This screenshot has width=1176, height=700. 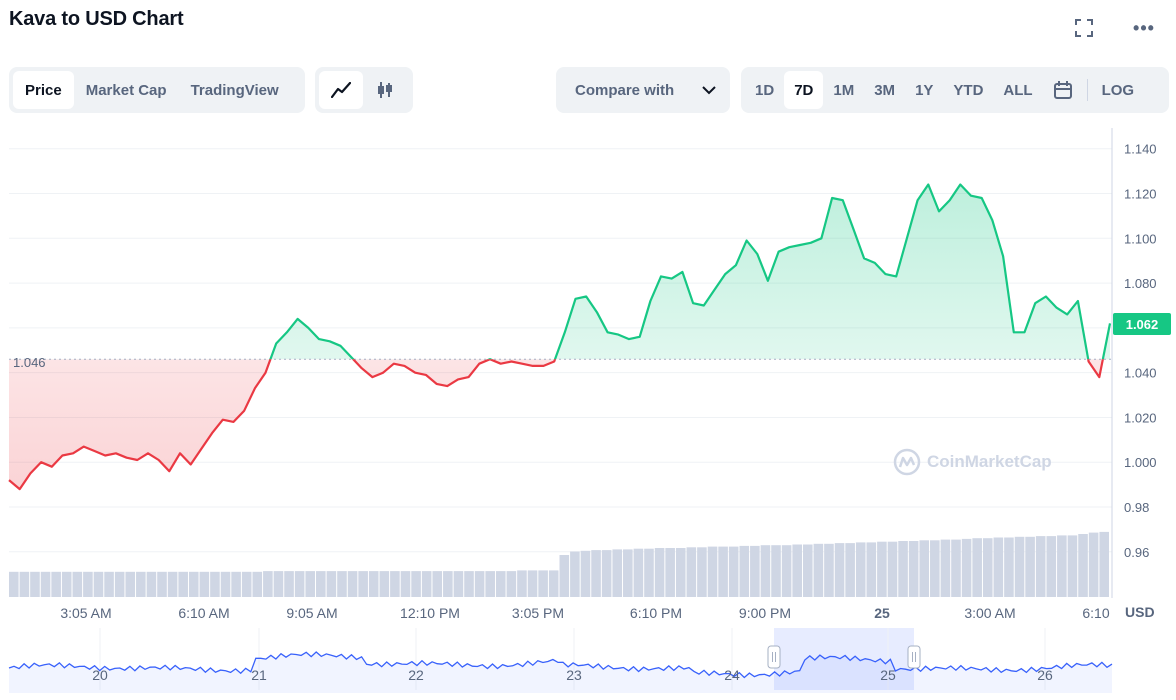 I want to click on coinmarketcap-watermark: CoinMarketCap, so click(x=972, y=462).